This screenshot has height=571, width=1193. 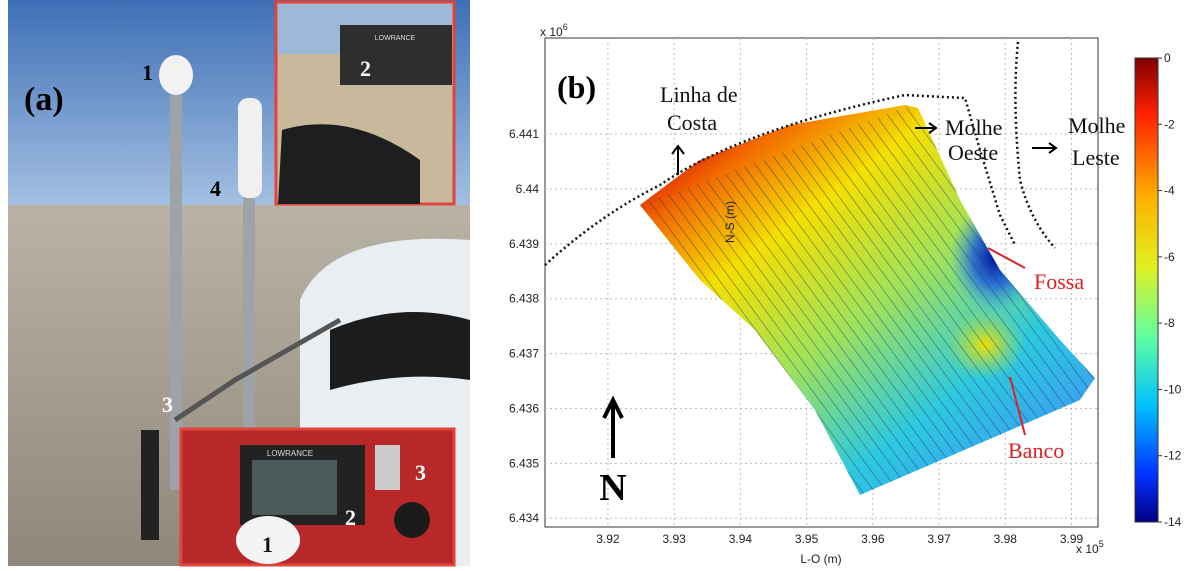 What do you see at coordinates (1169, 124) in the screenshot?
I see `colorbar-tick-label: -2` at bounding box center [1169, 124].